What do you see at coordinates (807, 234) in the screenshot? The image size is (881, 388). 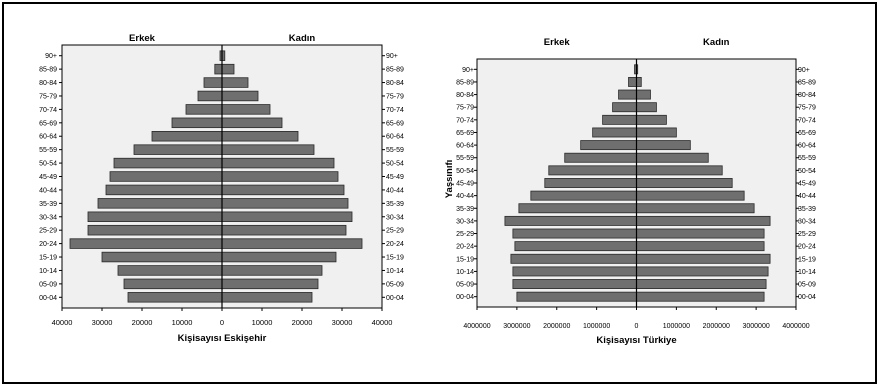 I see `y-tick-label-right: 25-29` at bounding box center [807, 234].